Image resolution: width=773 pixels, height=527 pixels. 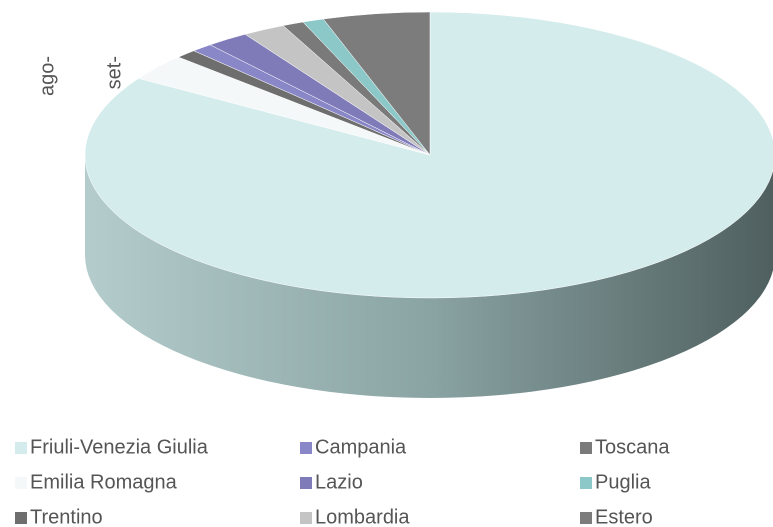 What do you see at coordinates (362, 516) in the screenshot?
I see `legend-label: Lombardia` at bounding box center [362, 516].